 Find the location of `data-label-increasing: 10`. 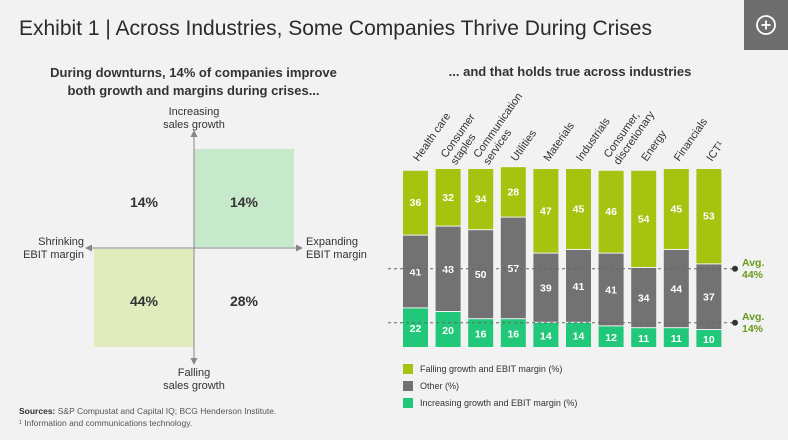

data-label-increasing: 10 is located at coordinates (709, 340).